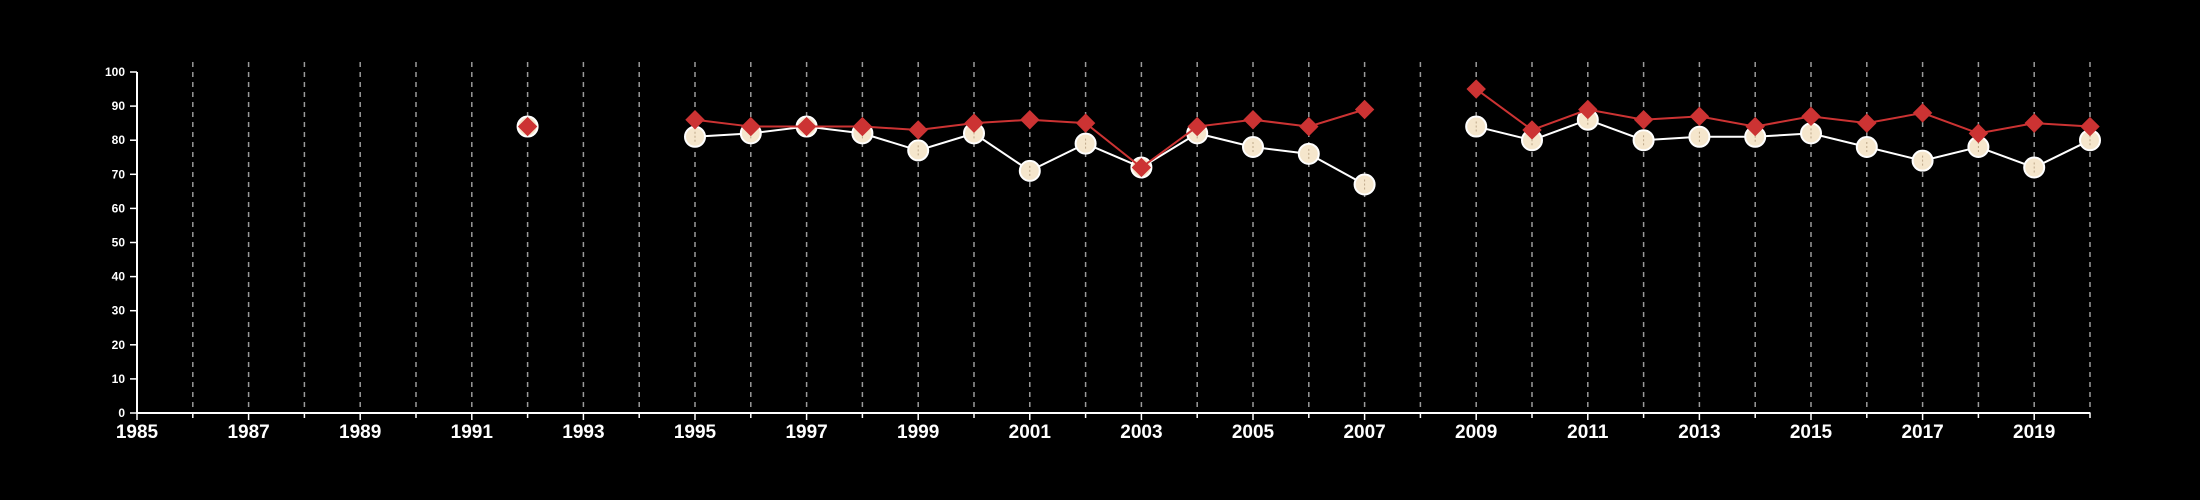  Describe the element at coordinates (248, 432) in the screenshot. I see `x-tick-label-1987: 1987` at that location.